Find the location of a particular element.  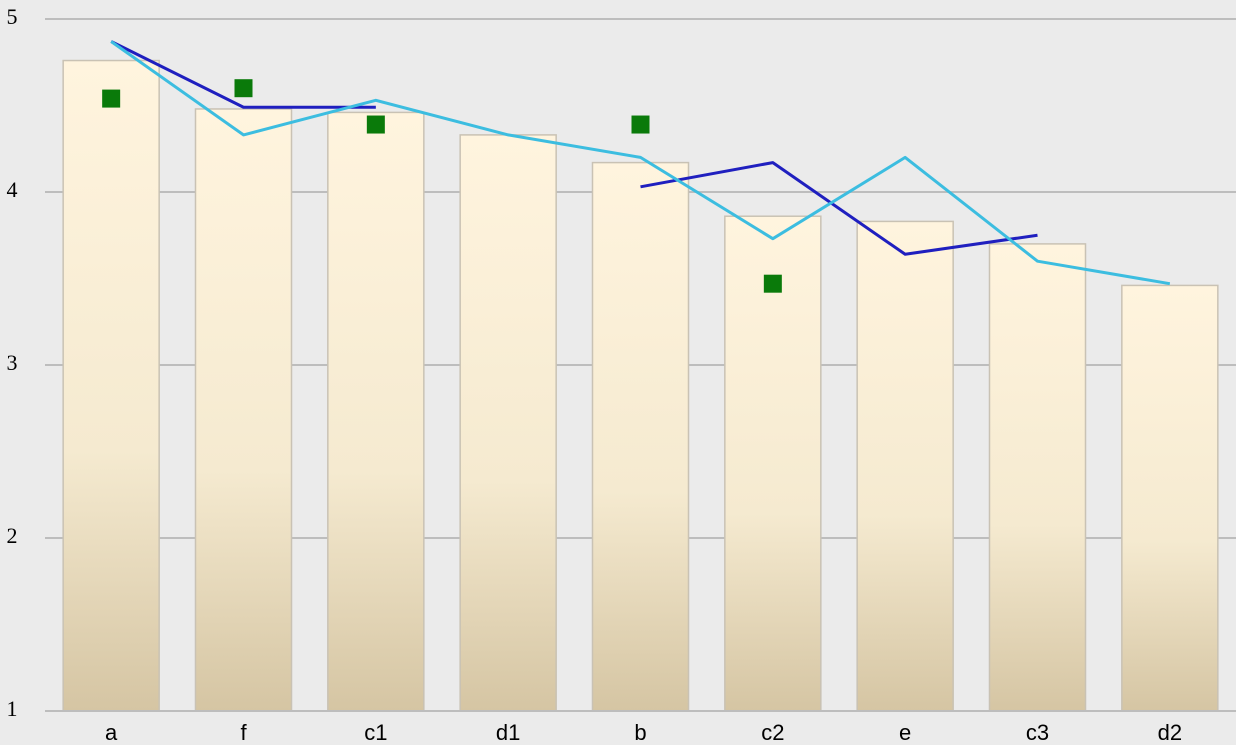

y-tick-label: 2 is located at coordinates (12, 535).